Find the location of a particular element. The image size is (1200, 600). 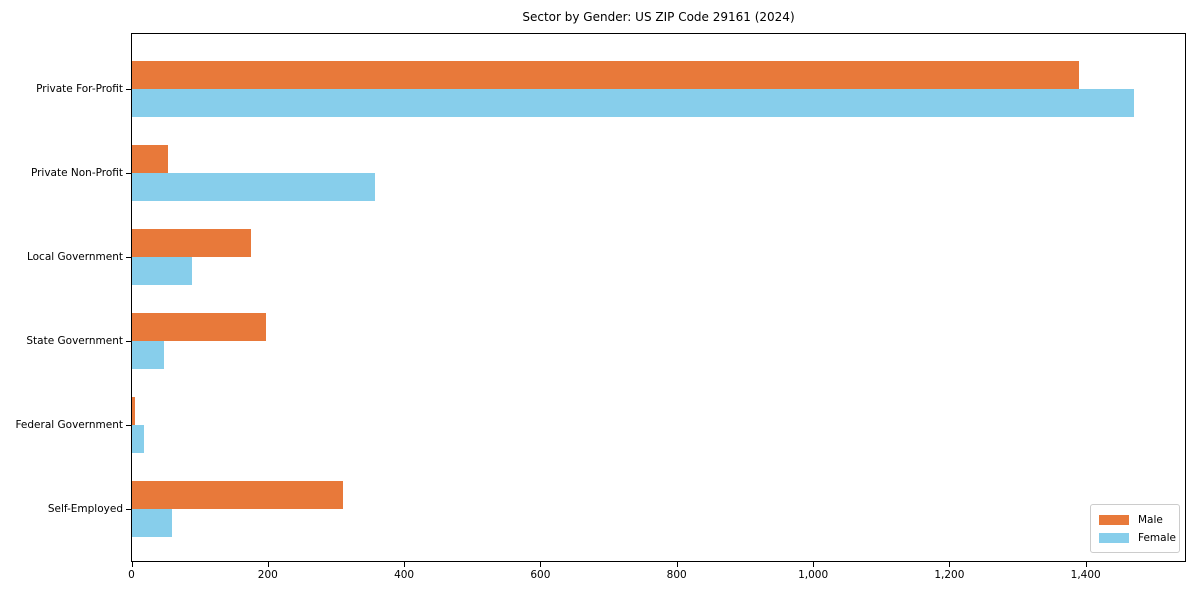

x-tick-label-200: 200 is located at coordinates (267, 575).